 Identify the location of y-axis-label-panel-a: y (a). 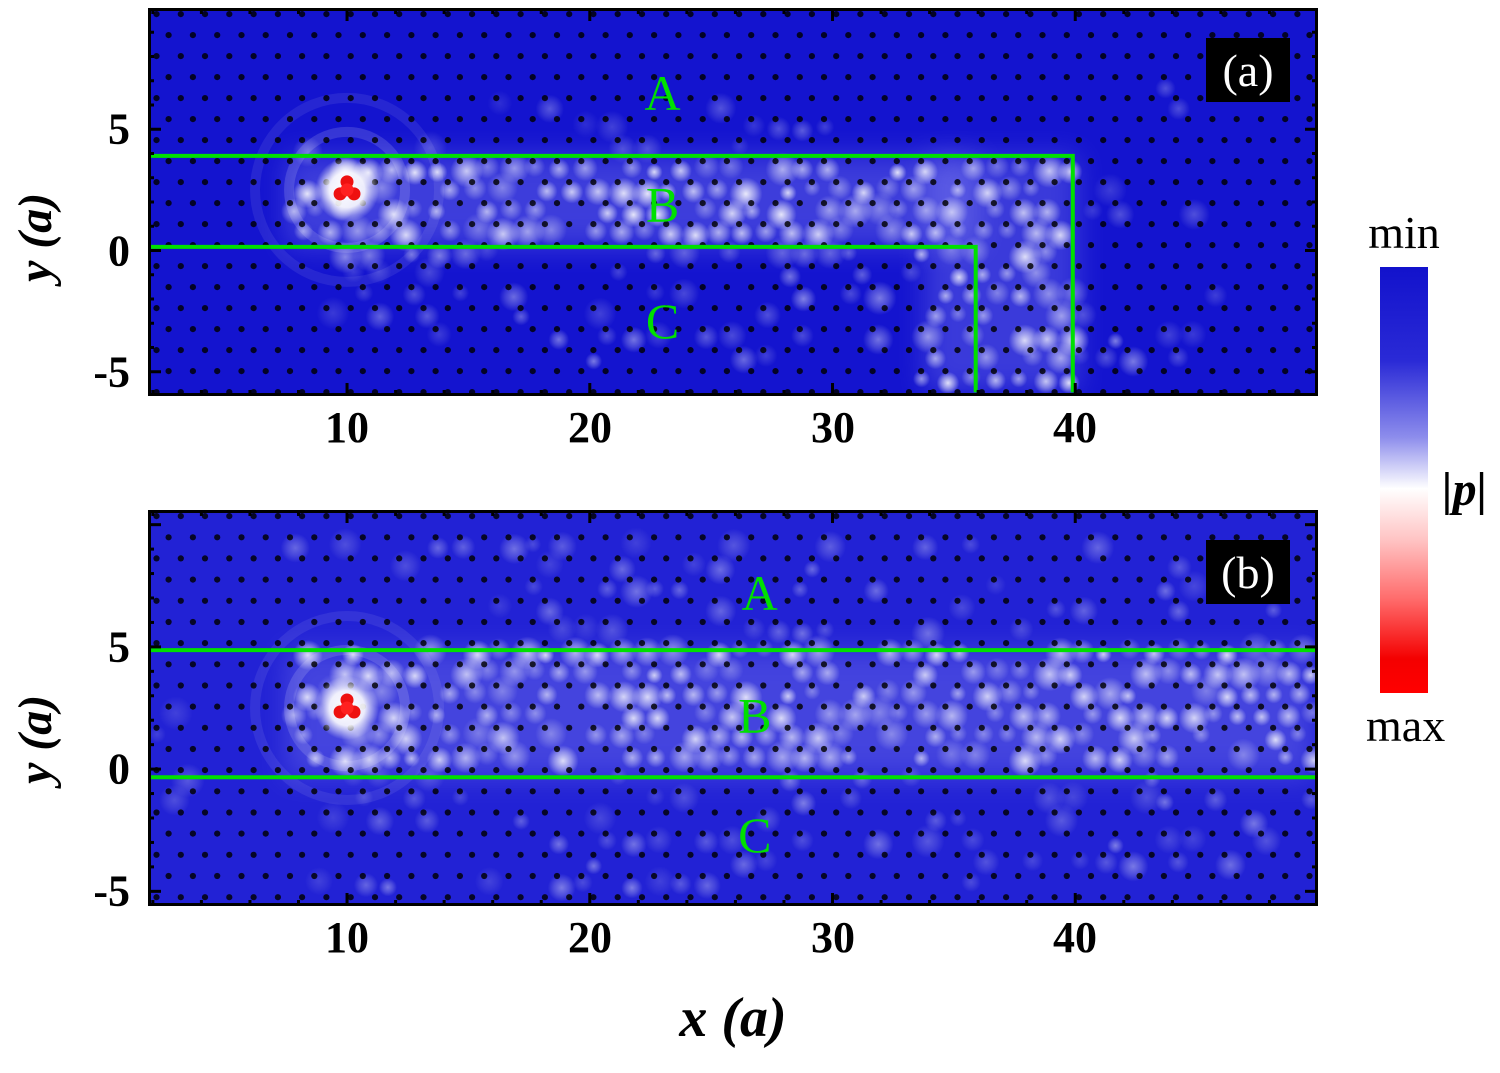
(35, 237).